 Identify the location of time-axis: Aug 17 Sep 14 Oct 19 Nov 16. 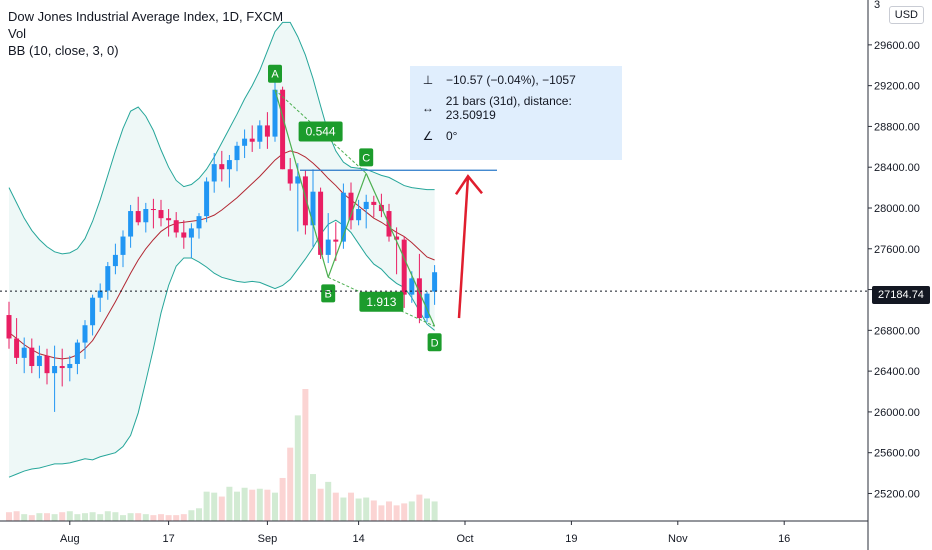
(434, 532).